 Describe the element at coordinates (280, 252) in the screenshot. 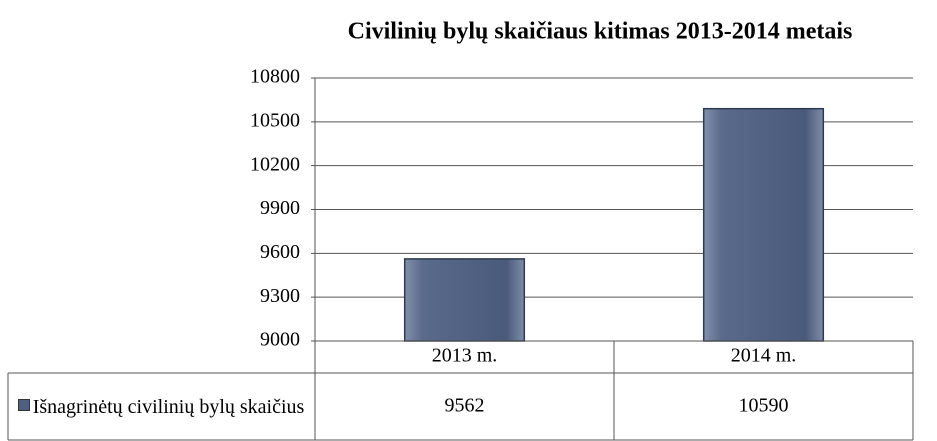

I see `y-tick-label: 9600` at that location.